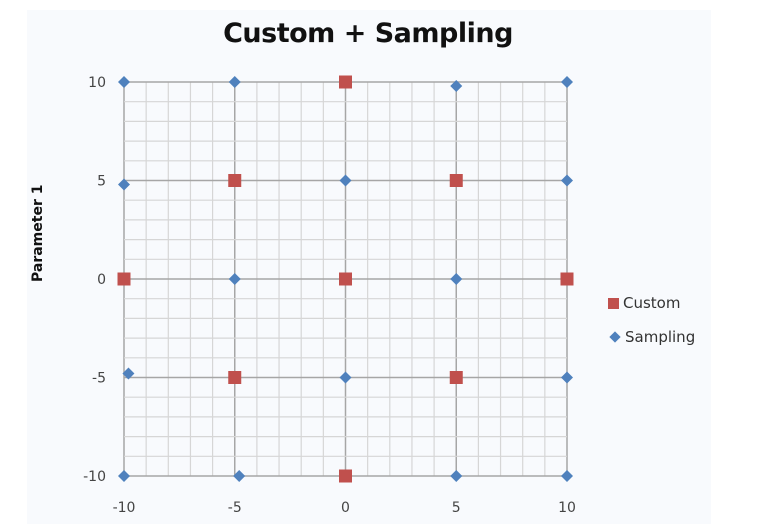 This screenshot has height=524, width=768. I want to click on legend-item-sampling: Sampling, so click(651, 337).